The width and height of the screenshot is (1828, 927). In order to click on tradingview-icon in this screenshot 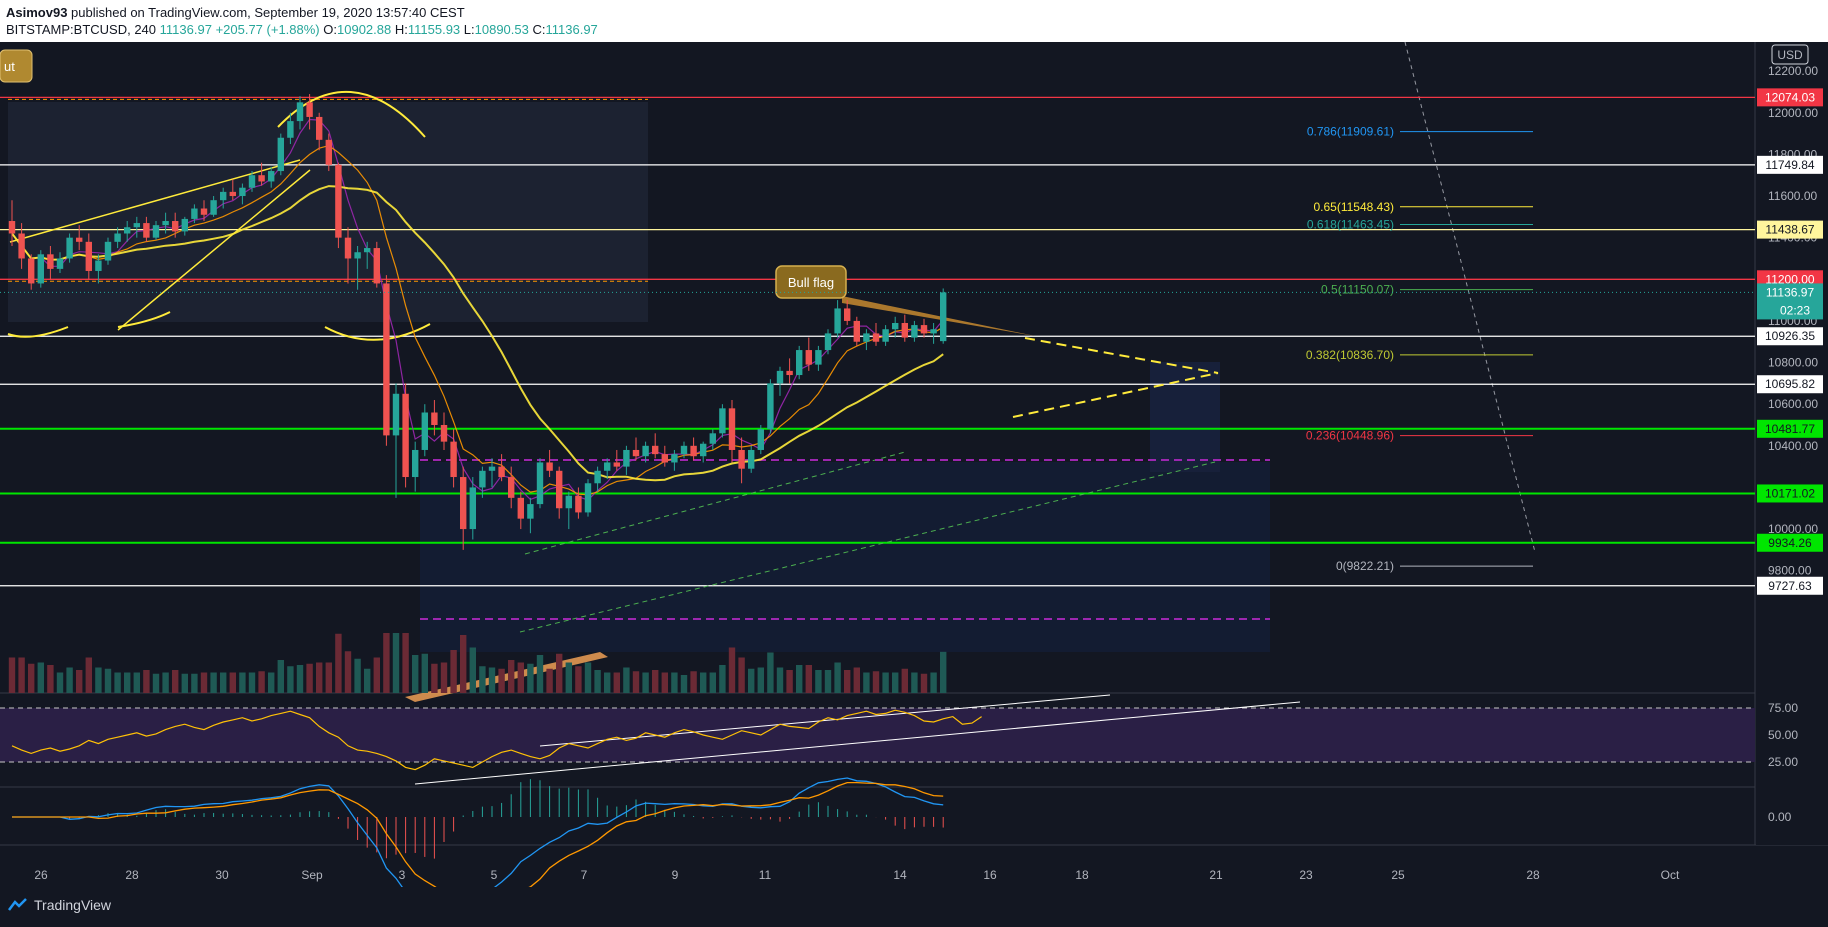, I will do `click(17, 904)`.